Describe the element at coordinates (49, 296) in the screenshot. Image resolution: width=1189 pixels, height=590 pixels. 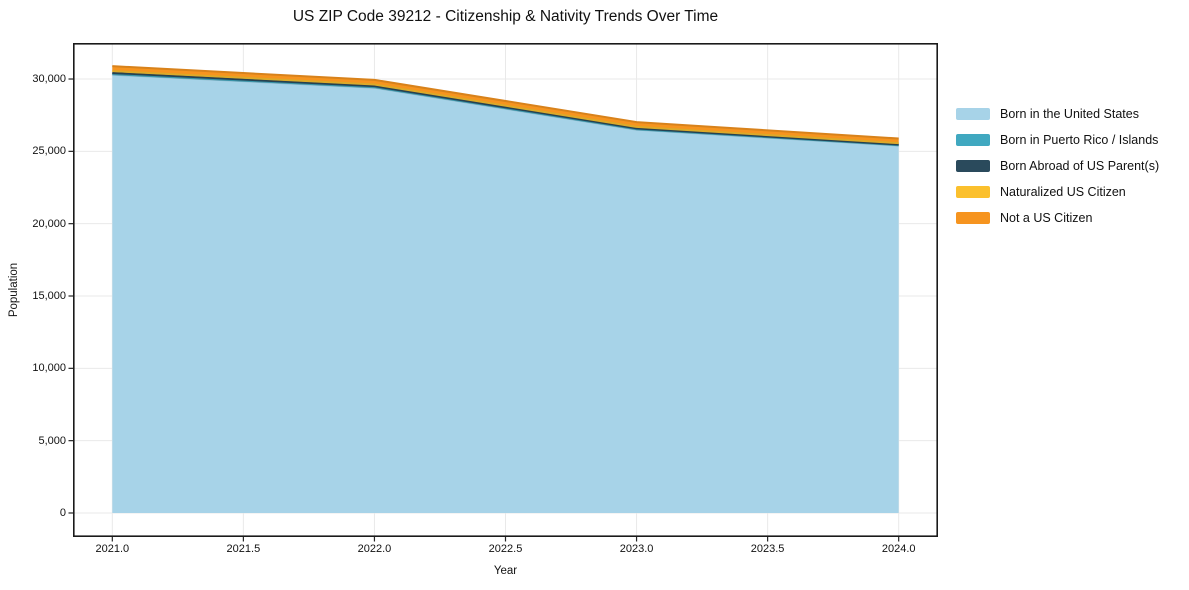
I see `y-tick-label: 15,000` at that location.